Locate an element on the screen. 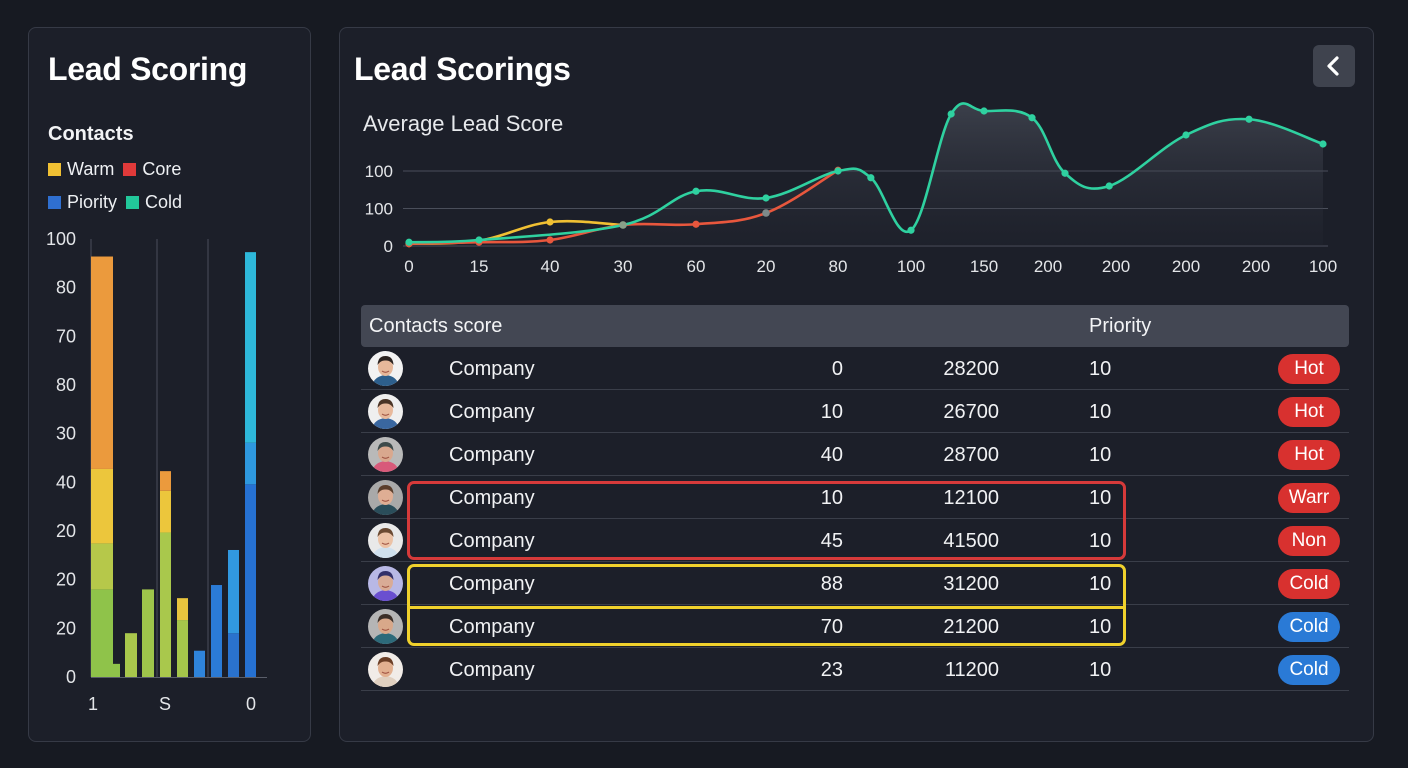 The height and width of the screenshot is (768, 1408). table-row: Company 10 26700 10 Hot is located at coordinates (855, 411).